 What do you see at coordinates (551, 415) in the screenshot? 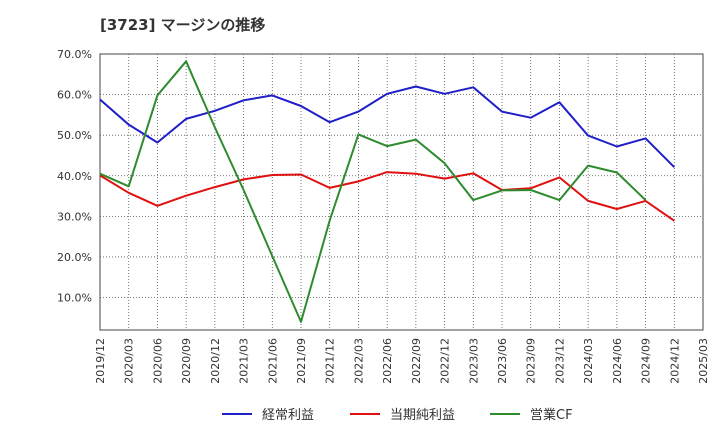
I see `legend-label-3: 営業CF` at bounding box center [551, 415].